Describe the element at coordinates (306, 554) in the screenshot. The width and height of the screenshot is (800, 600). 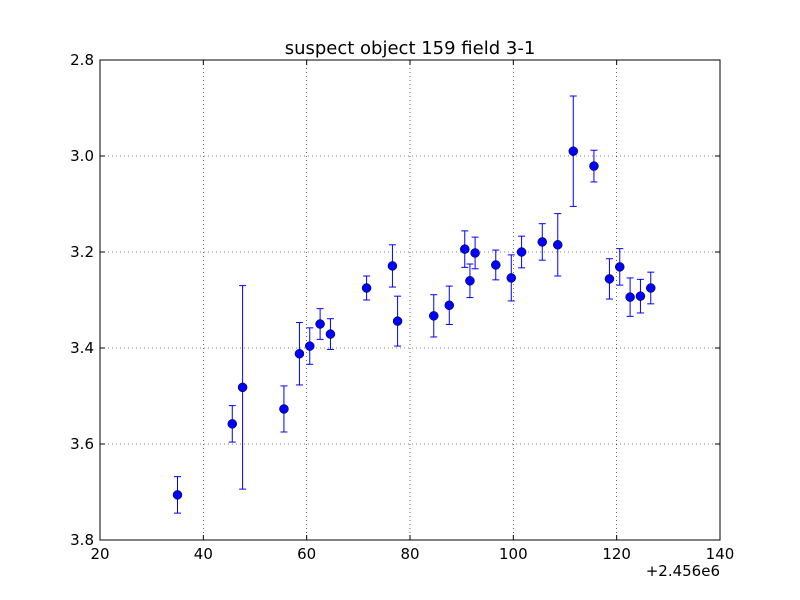
I see `x-tick-label: 60` at that location.